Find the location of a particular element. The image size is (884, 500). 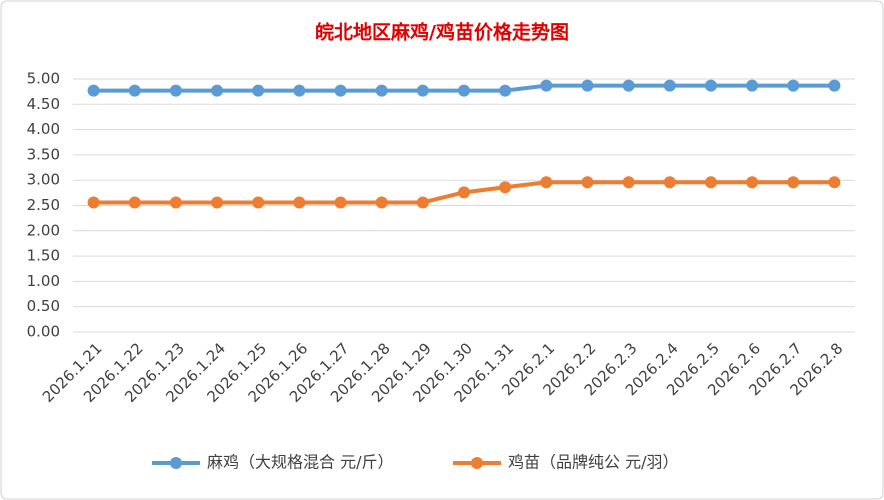

y-tick-label: 2.50 is located at coordinates (43, 205).